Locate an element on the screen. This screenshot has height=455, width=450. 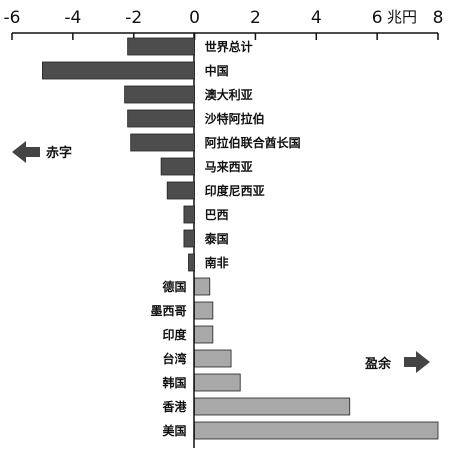
category-label: 澳大利亚 is located at coordinates (229, 94).